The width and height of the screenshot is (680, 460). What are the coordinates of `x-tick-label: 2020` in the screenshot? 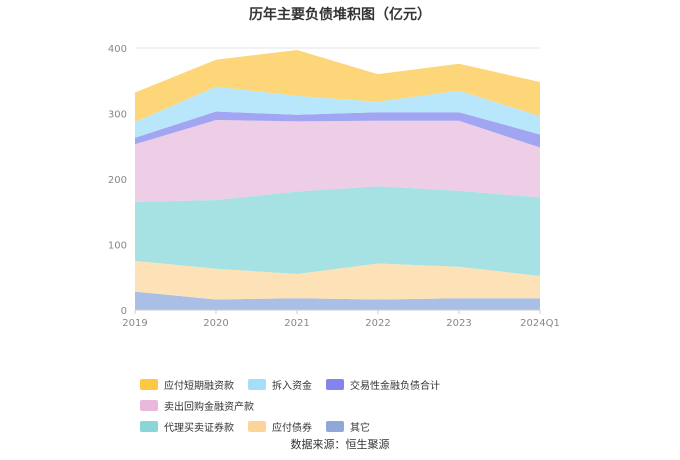 It's located at (215, 323).